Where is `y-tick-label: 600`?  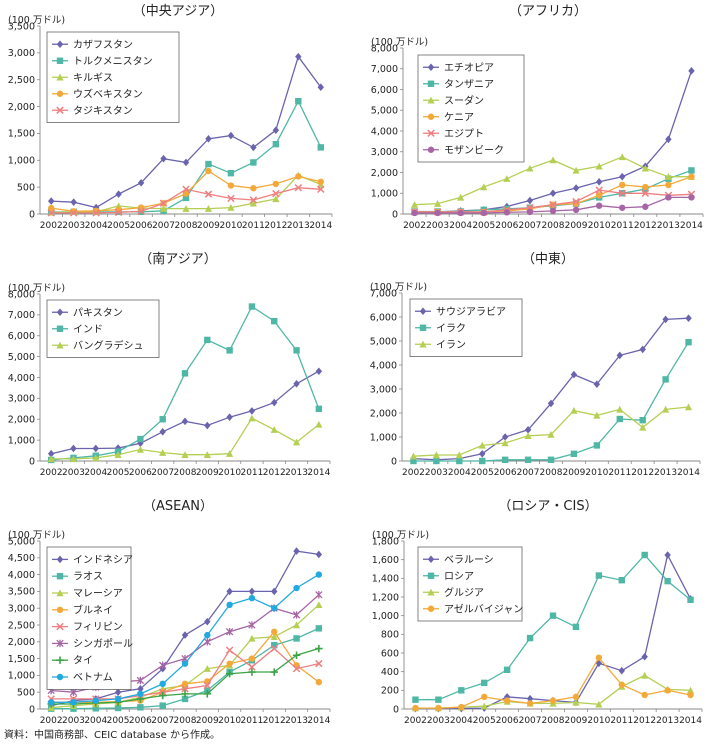
y-tick-label: 600 is located at coordinates (390, 653).